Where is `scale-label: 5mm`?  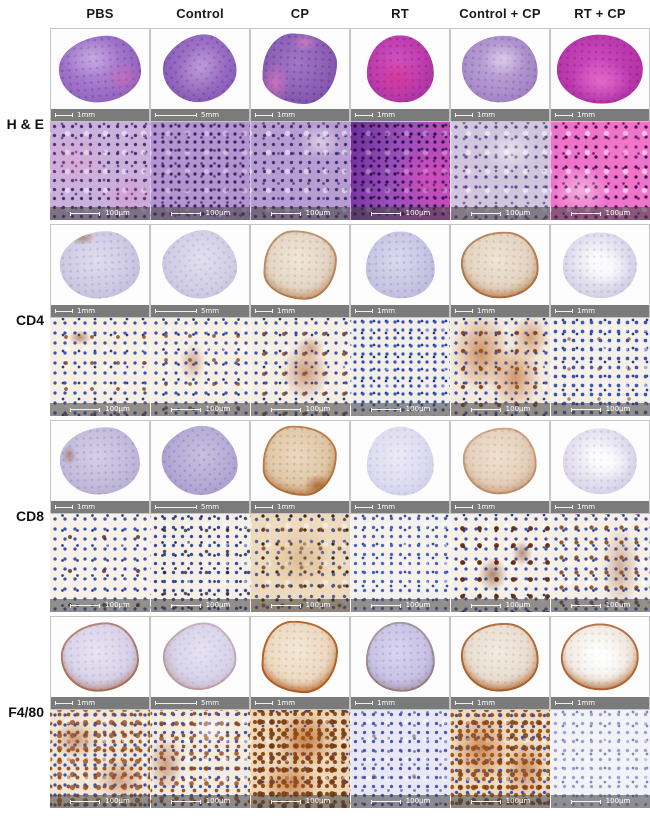 scale-label: 5mm is located at coordinates (210, 114).